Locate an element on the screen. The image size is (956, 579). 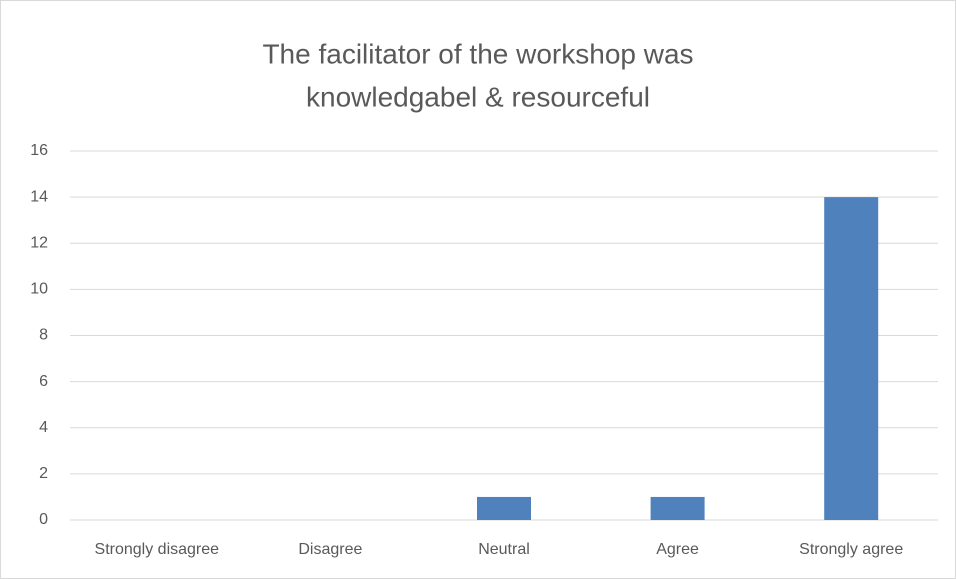
y-tick-label: 0 is located at coordinates (43, 519).